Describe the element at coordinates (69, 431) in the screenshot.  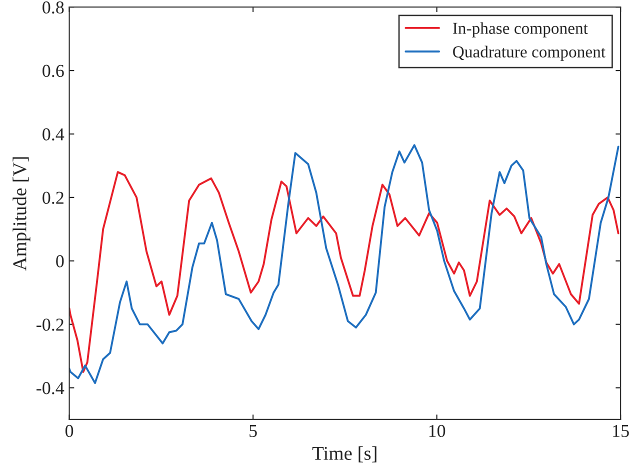
I see `x-tick-label: 0` at that location.